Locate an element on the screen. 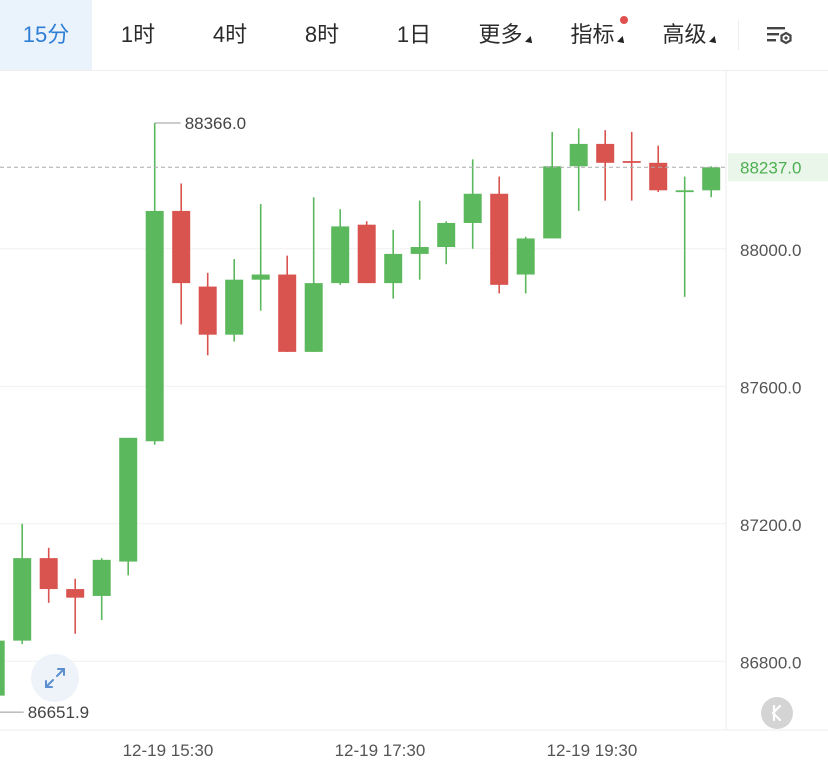 The height and width of the screenshot is (774, 828). chart-settings-icon is located at coordinates (779, 36).